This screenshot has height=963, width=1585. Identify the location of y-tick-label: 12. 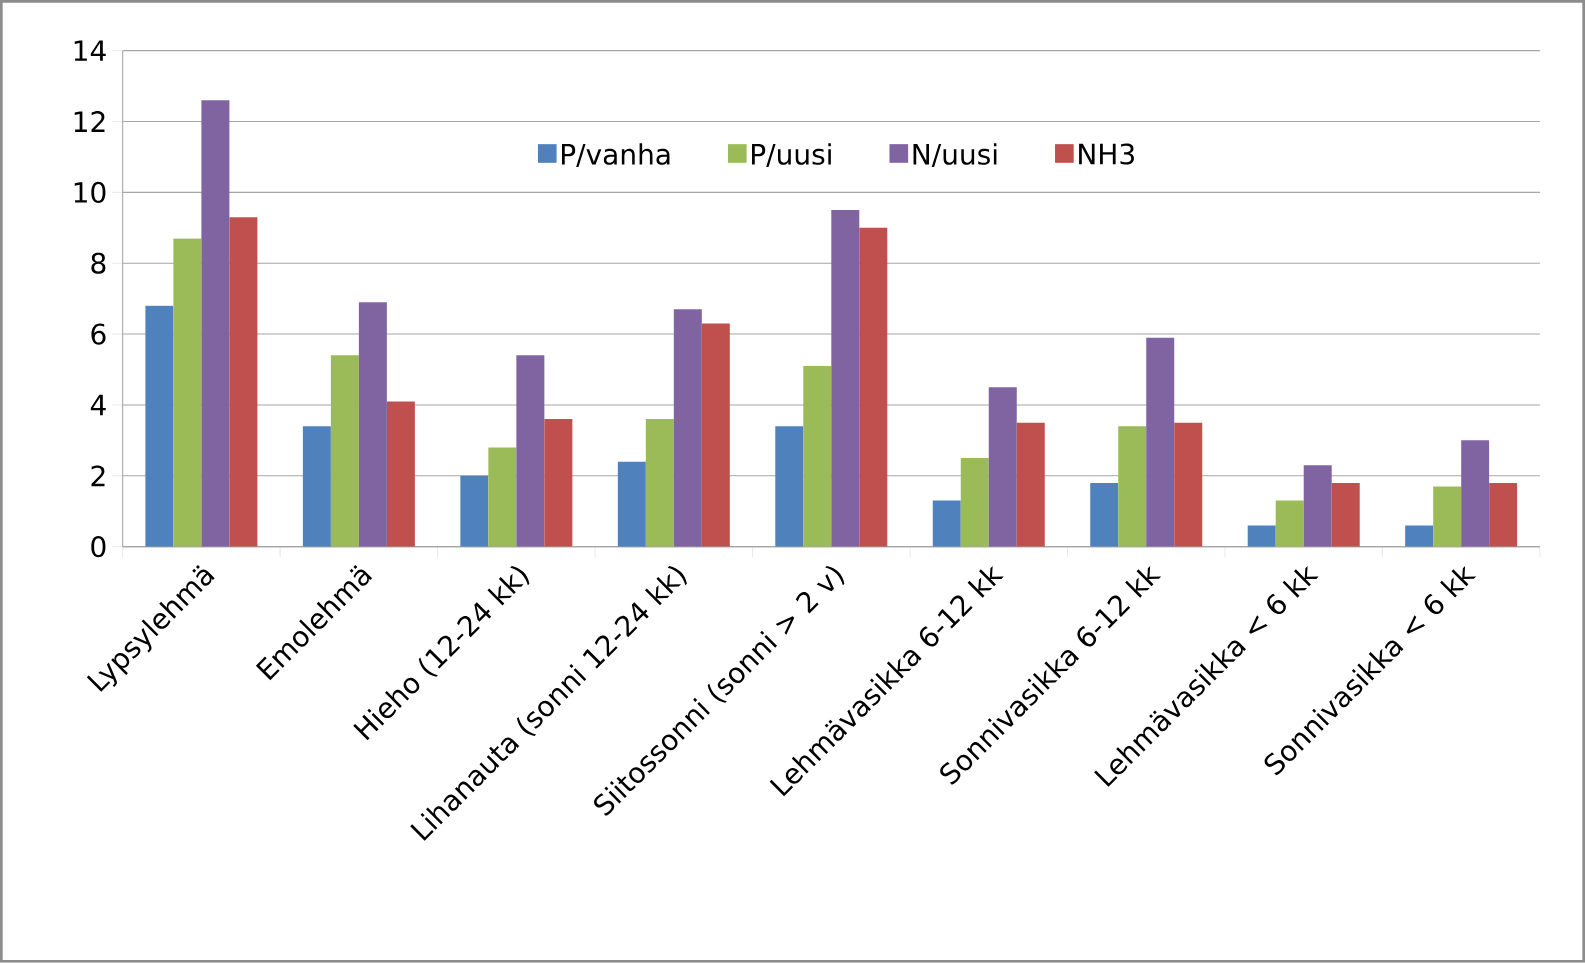
(89, 122).